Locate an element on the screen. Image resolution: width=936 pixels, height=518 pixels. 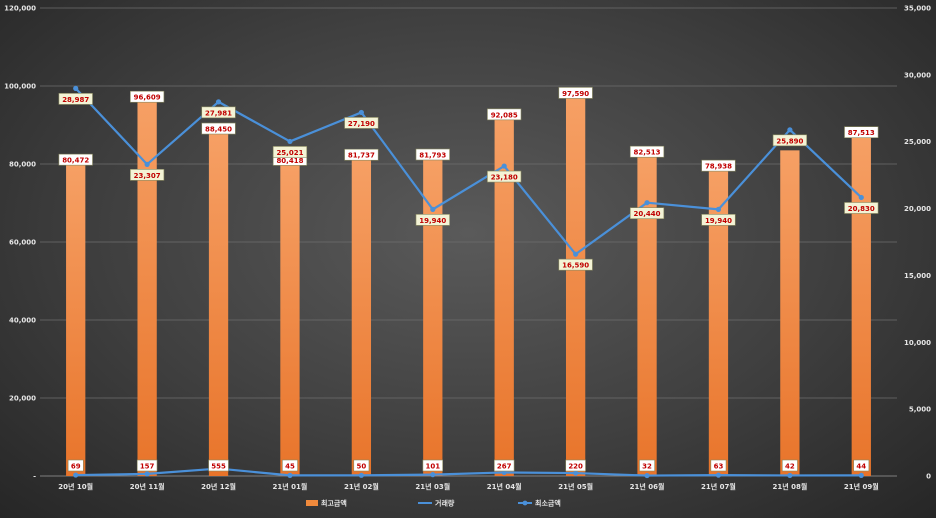
bar-value-label: 88,450 is located at coordinates (218, 128).